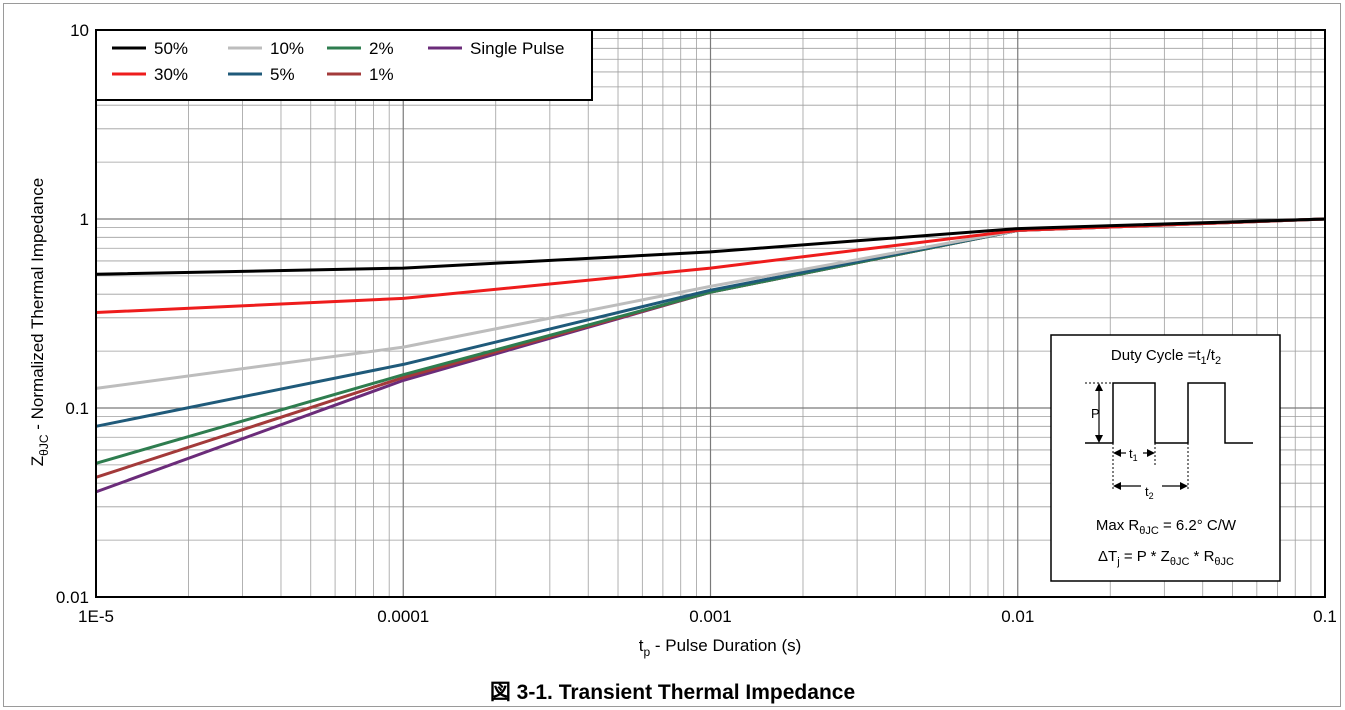 Image resolution: width=1345 pixels, height=710 pixels. I want to click on t1-arrow-head-right, so click(1151, 453).